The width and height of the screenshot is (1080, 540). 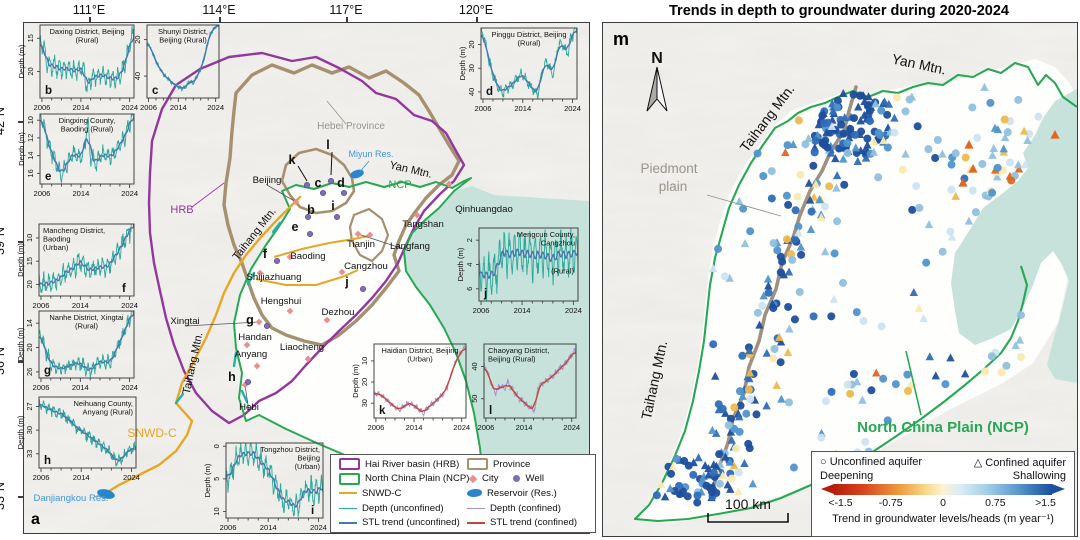 I want to click on city-label: Anyang, so click(x=251, y=354).